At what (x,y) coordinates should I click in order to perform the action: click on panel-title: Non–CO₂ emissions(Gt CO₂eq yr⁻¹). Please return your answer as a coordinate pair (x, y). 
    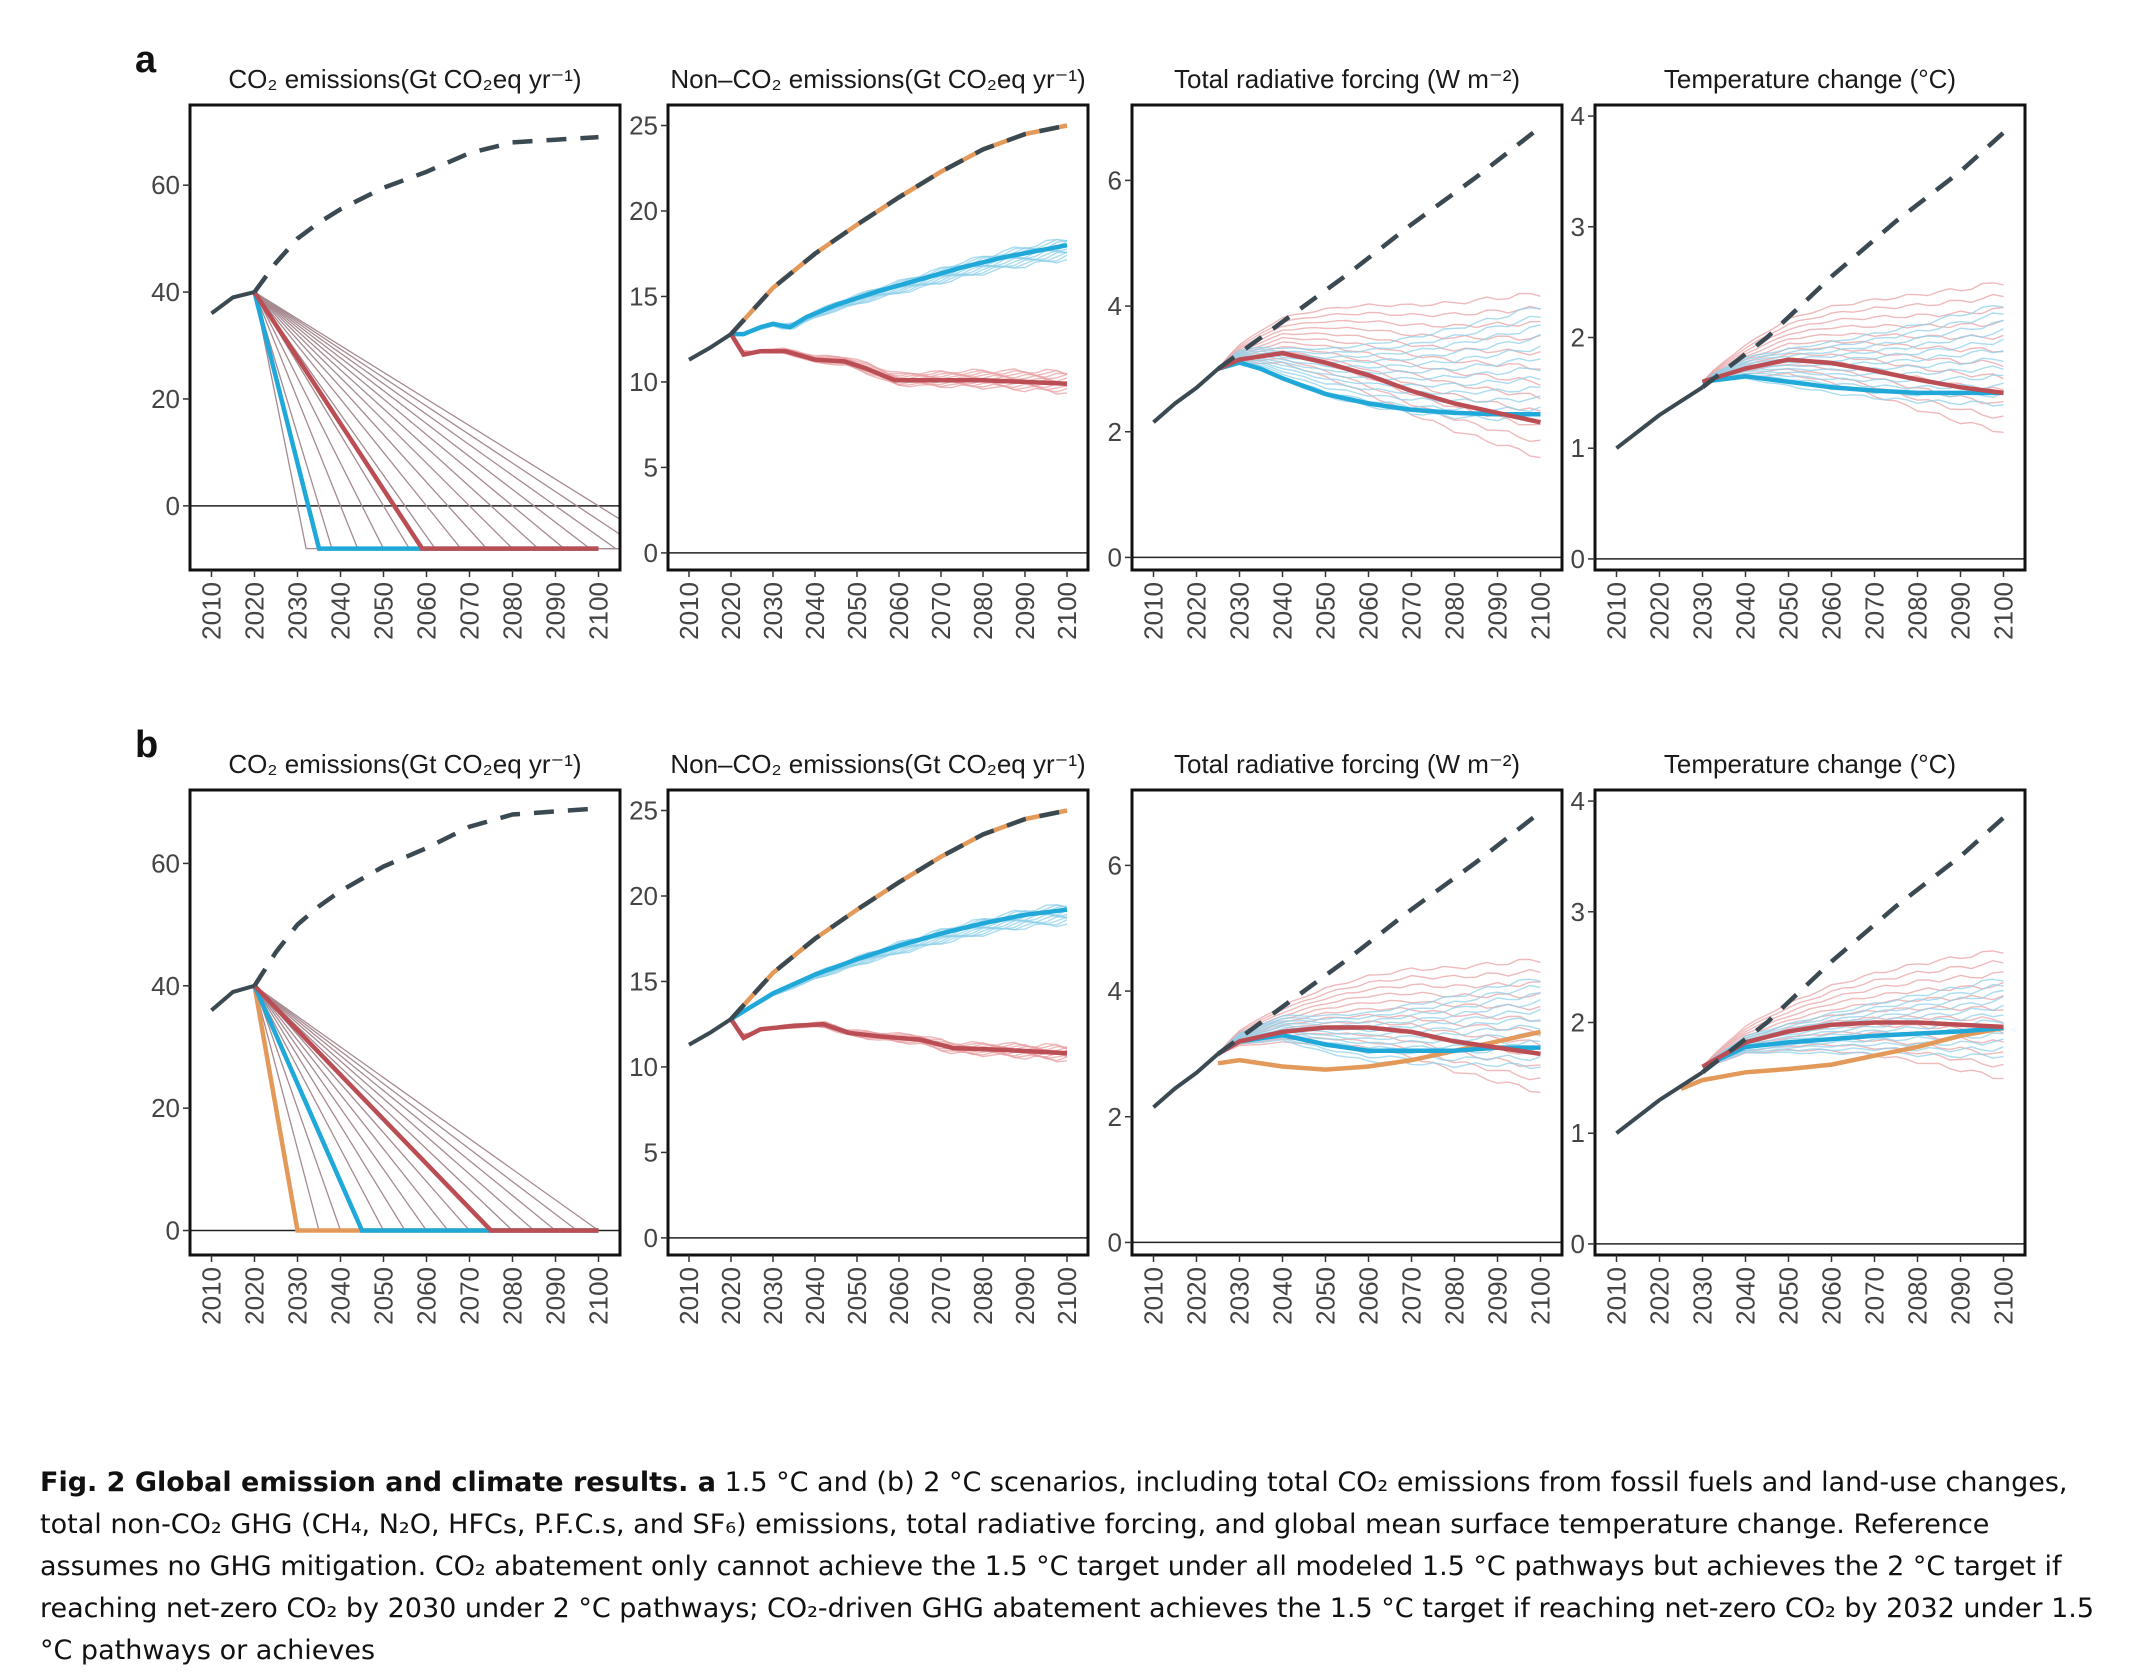
    Looking at the image, I should click on (877, 764).